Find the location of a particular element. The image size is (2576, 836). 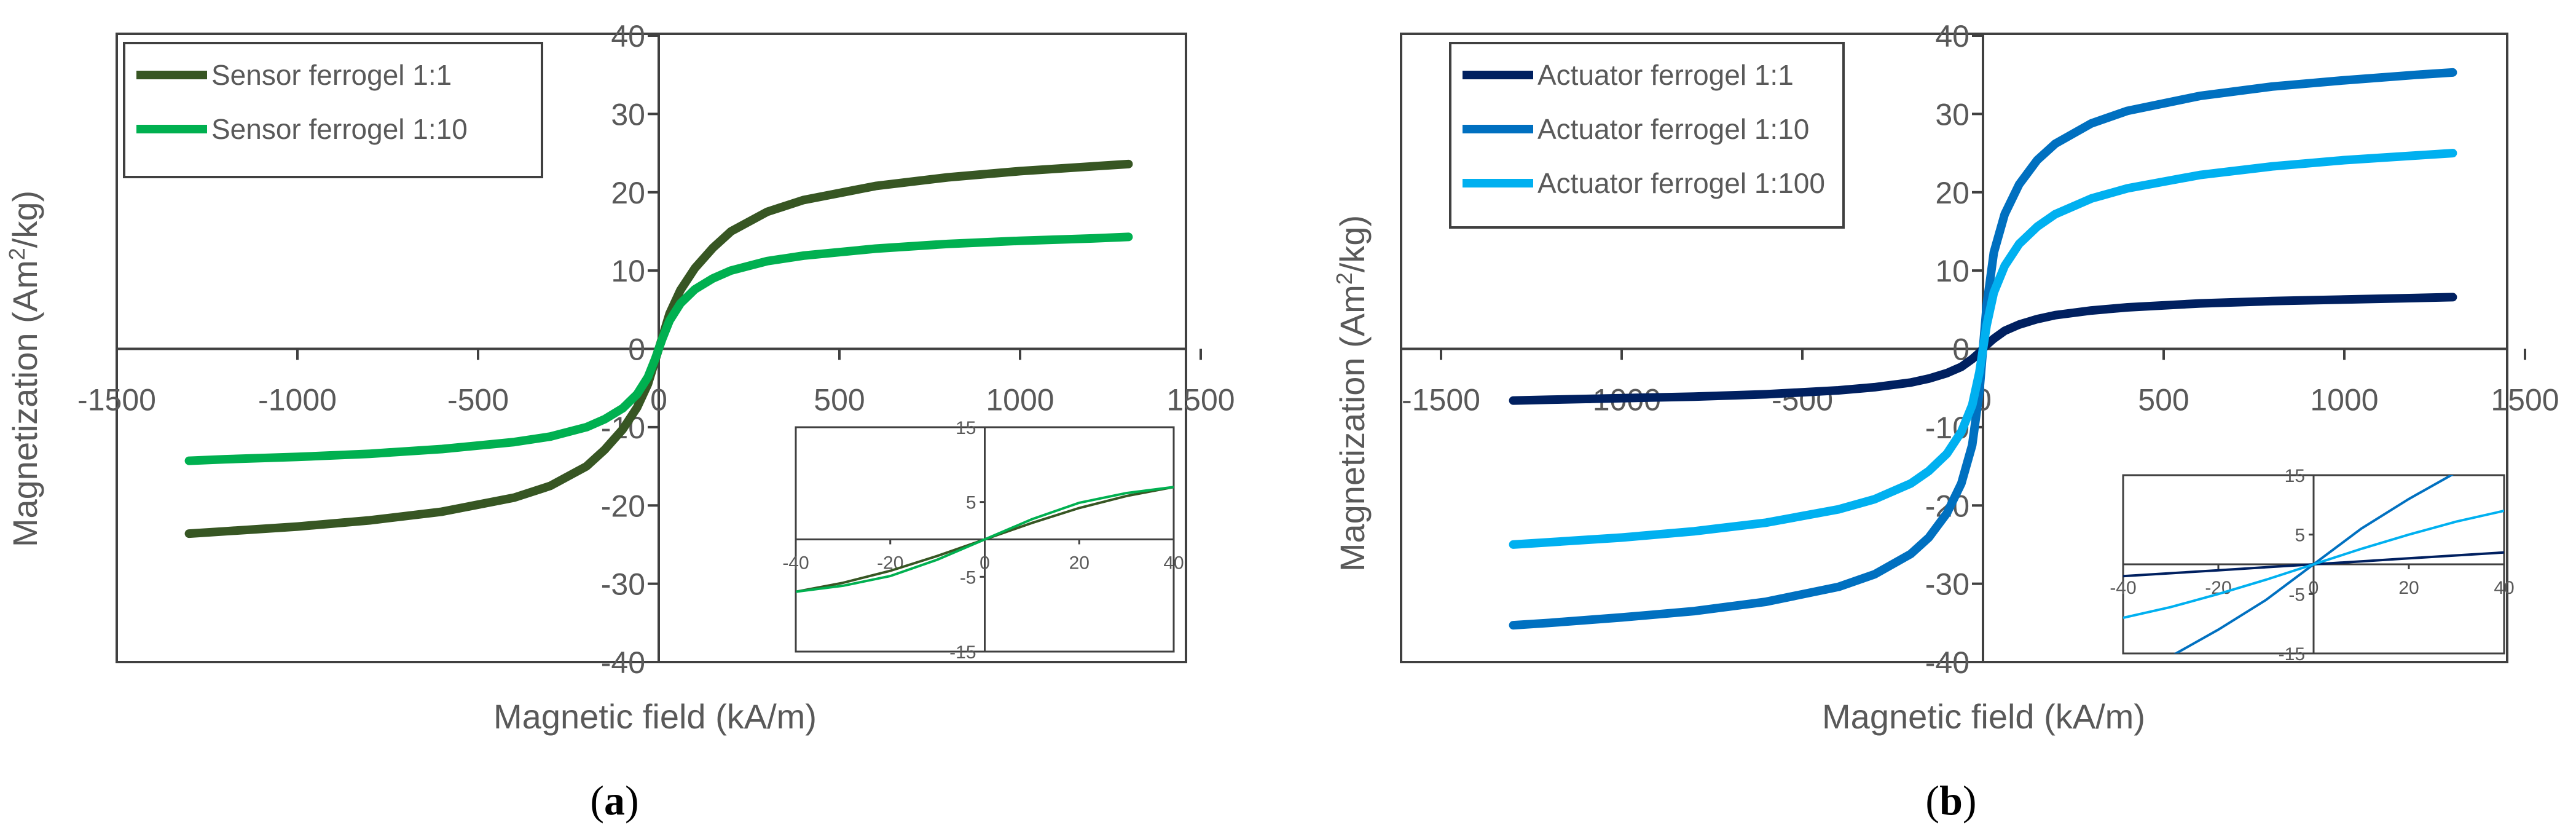

x-tick-label: -500 is located at coordinates (478, 400).